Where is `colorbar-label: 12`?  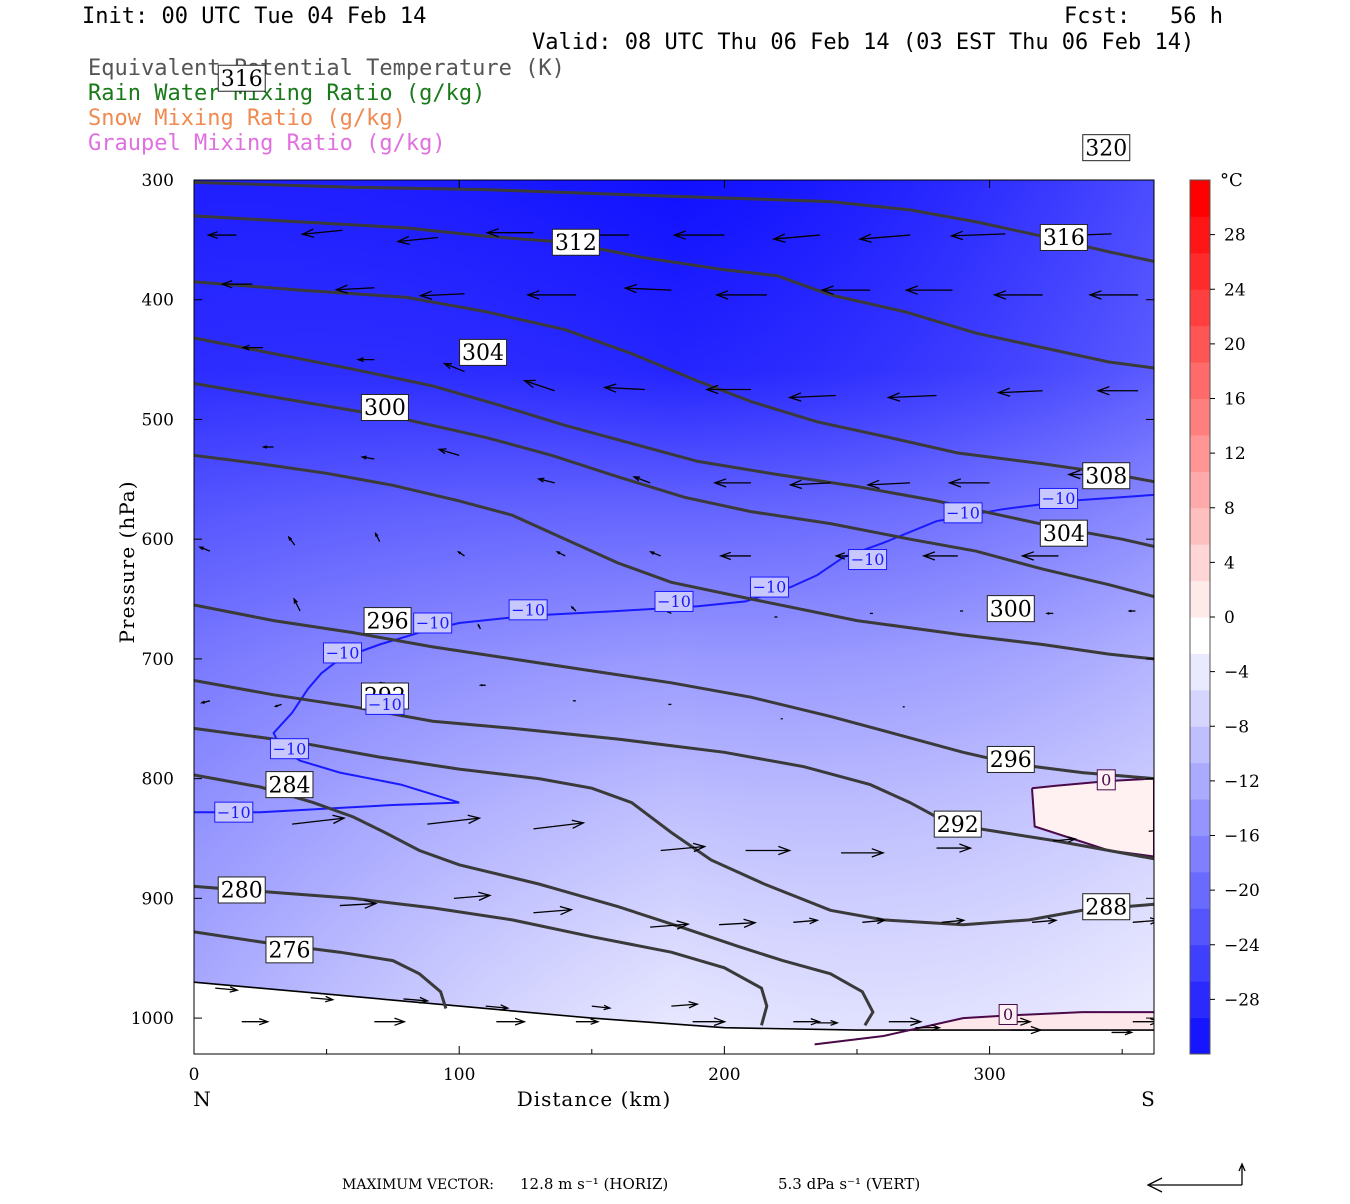 colorbar-label: 12 is located at coordinates (1235, 454).